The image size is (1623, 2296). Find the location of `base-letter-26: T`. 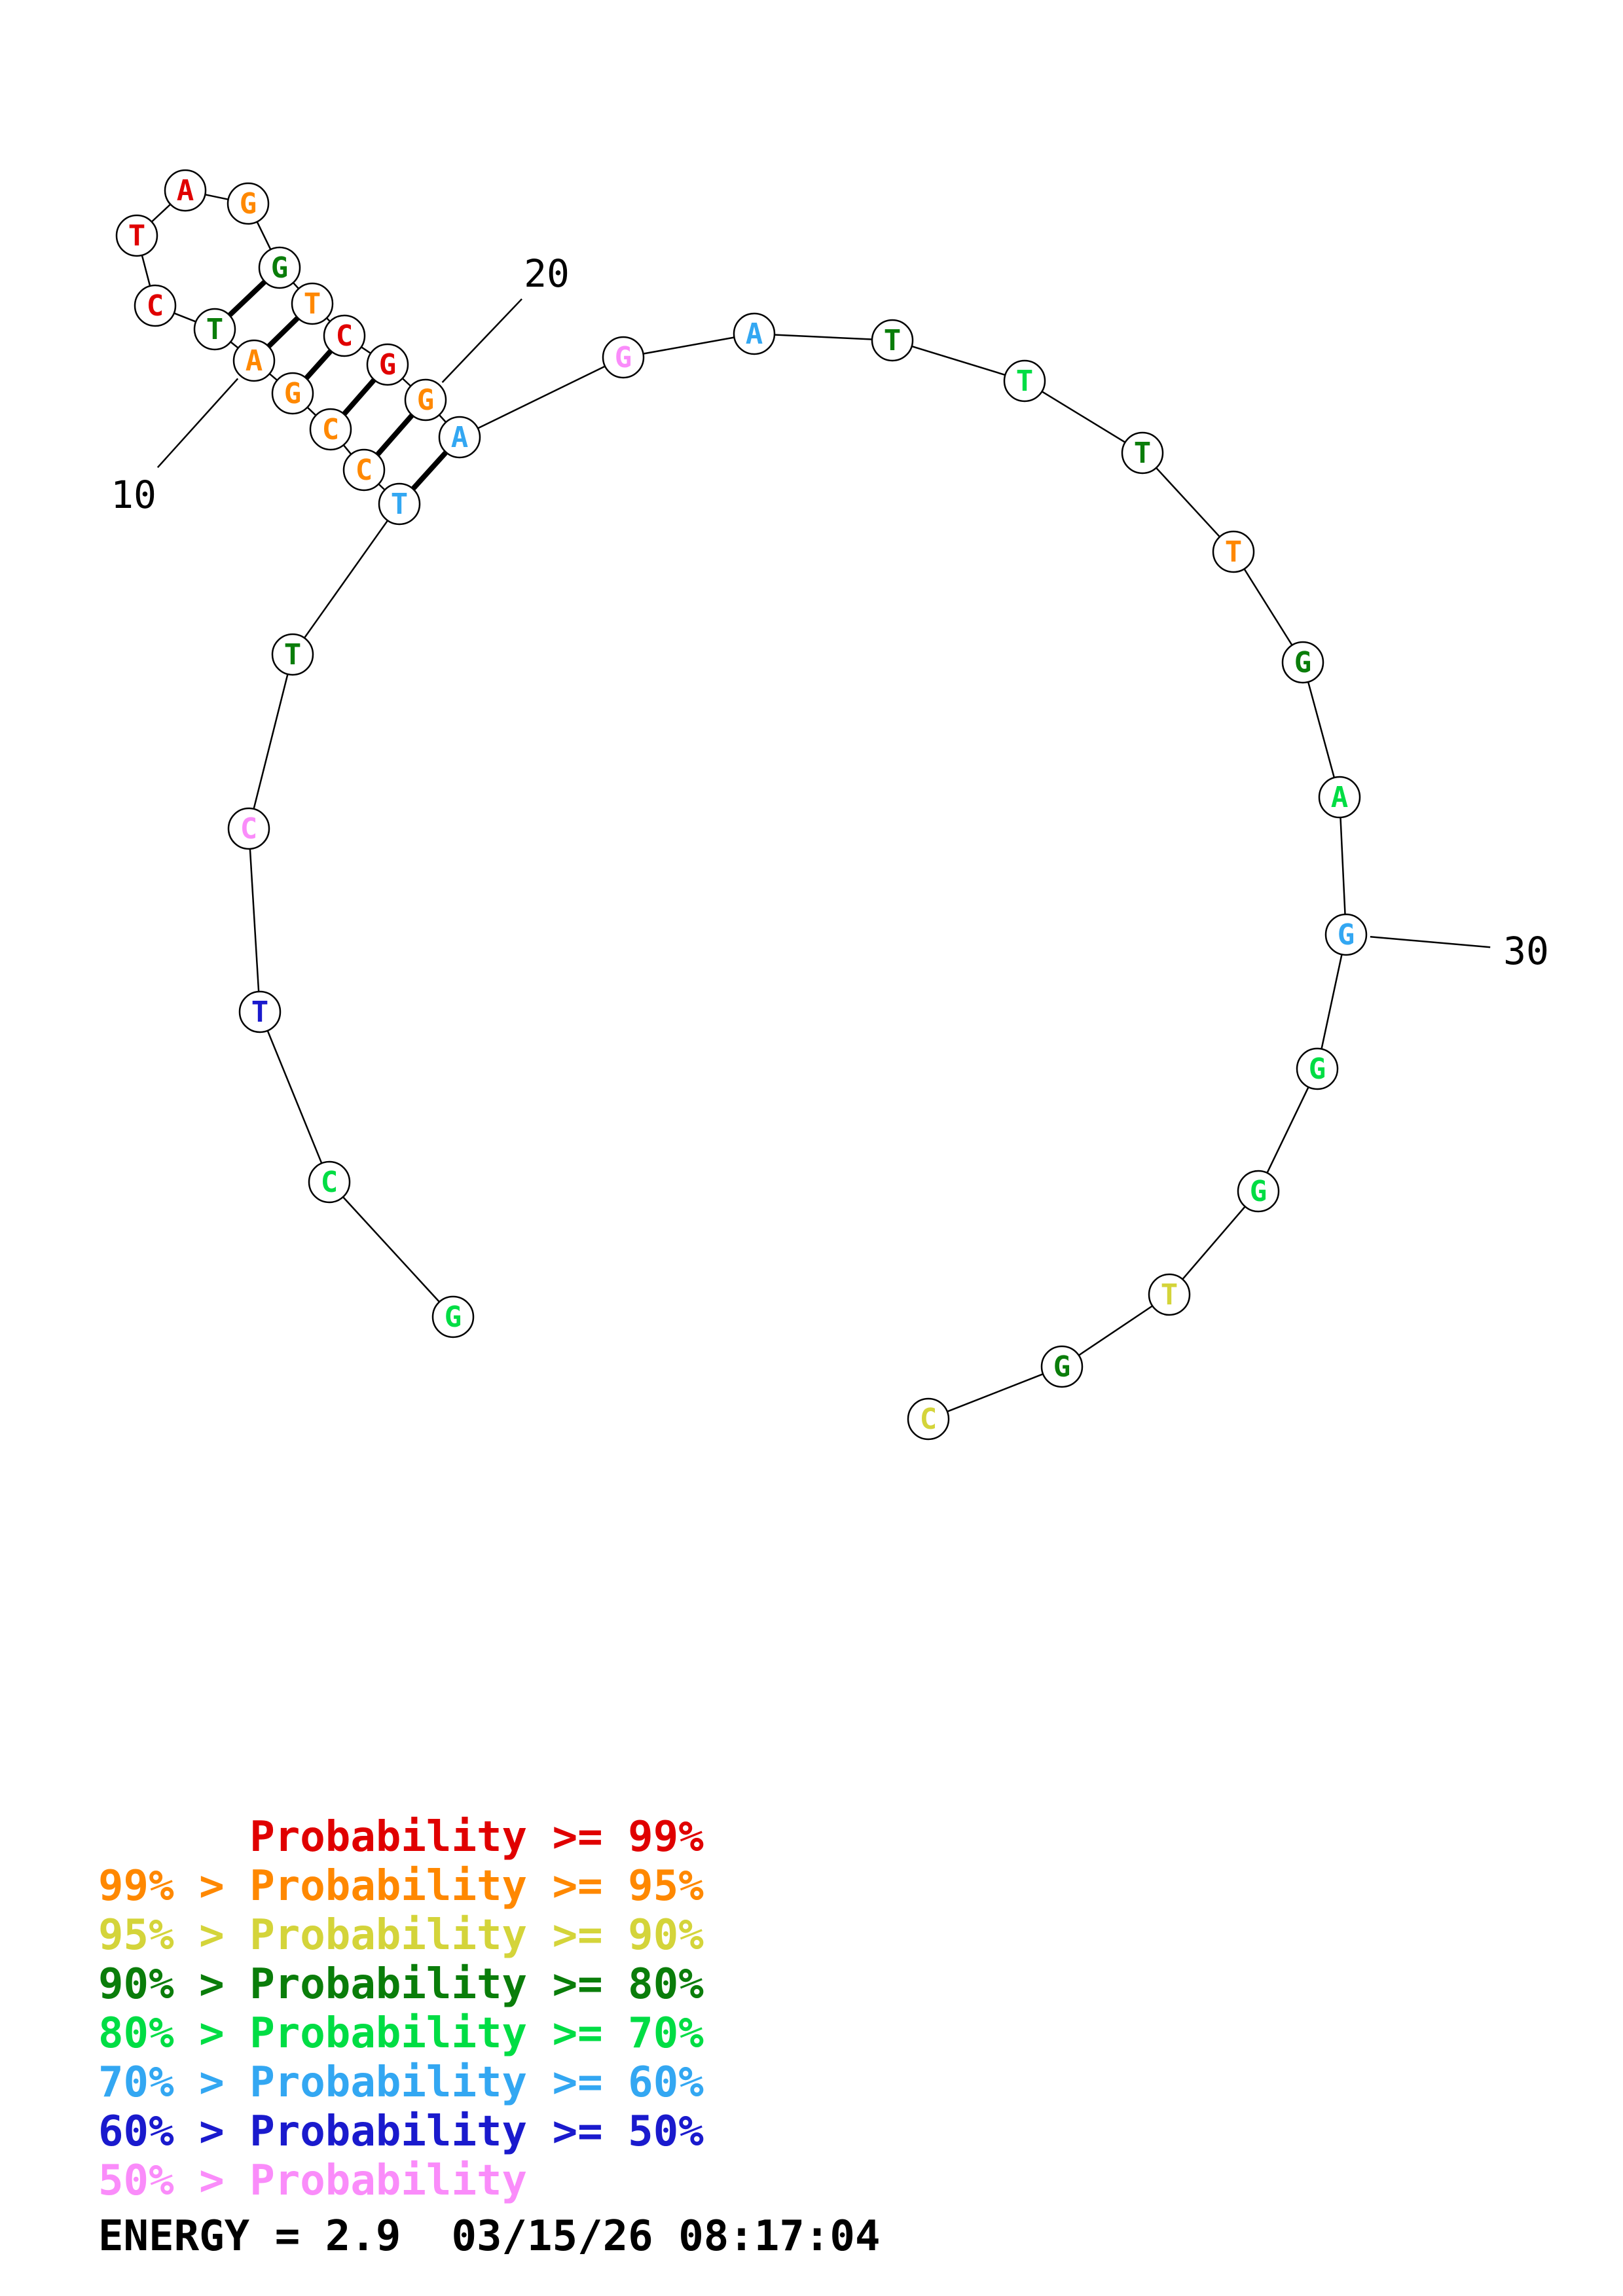

base-letter-26: T is located at coordinates (1143, 453).